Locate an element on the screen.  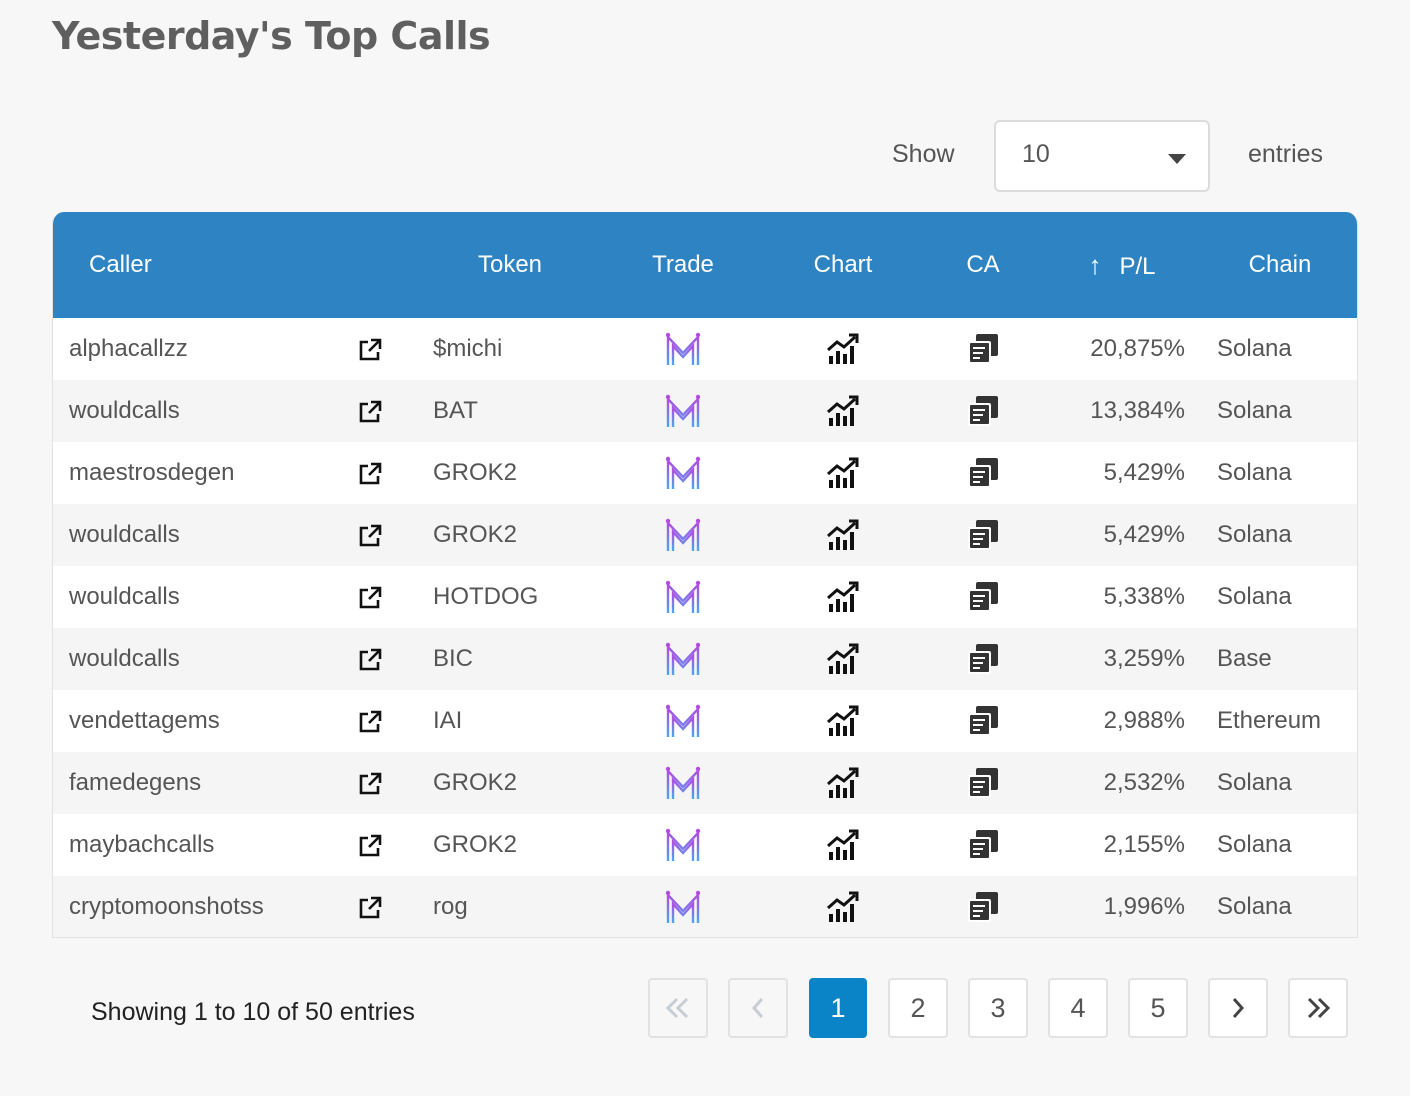
token-cell: BIC is located at coordinates (453, 658).